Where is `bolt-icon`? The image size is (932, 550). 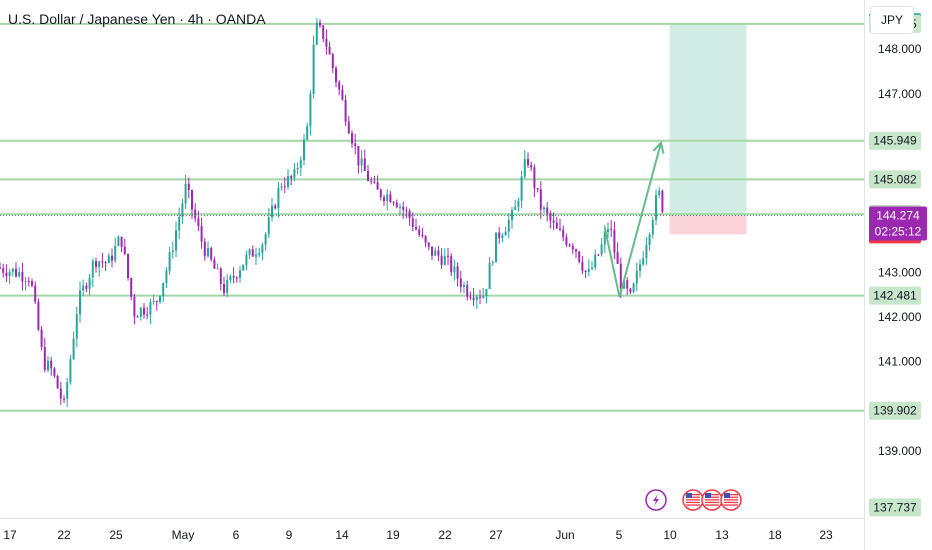
bolt-icon is located at coordinates (656, 500).